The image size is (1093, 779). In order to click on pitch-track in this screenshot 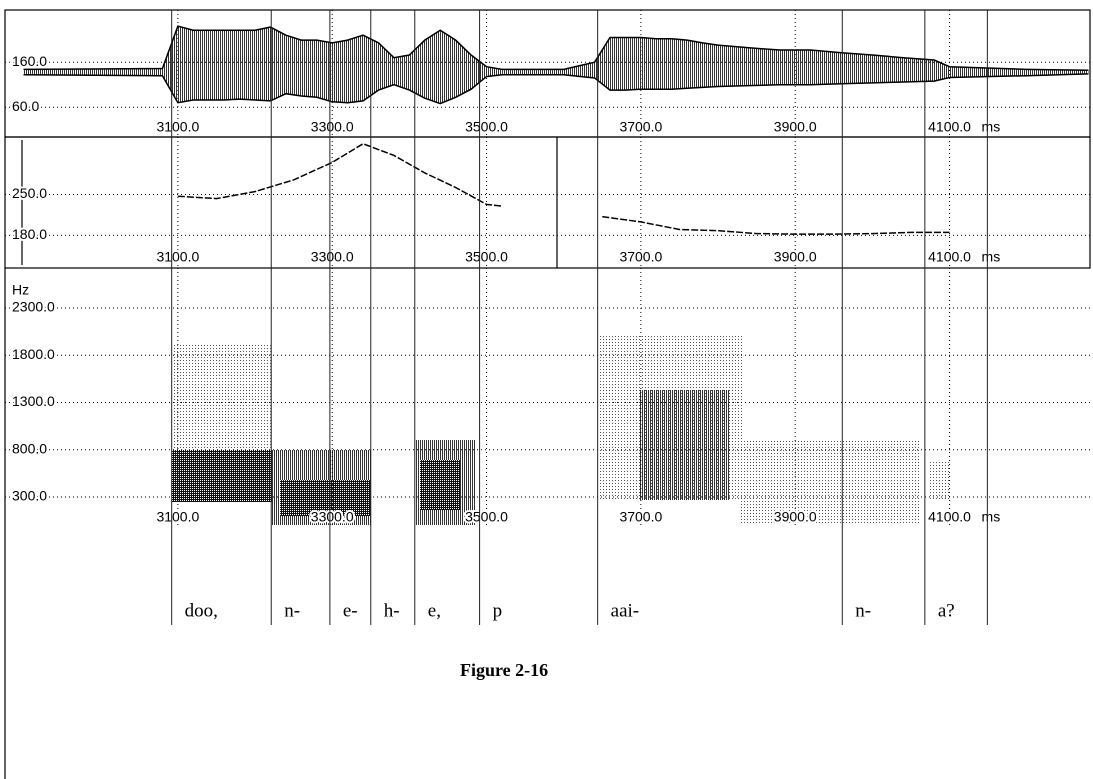, I will do `click(563, 188)`.